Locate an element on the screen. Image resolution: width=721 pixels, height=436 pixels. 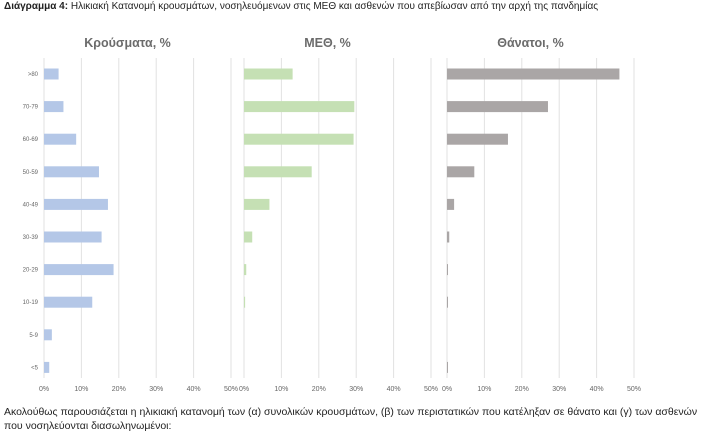
category-label: 10-19 is located at coordinates (31, 303).